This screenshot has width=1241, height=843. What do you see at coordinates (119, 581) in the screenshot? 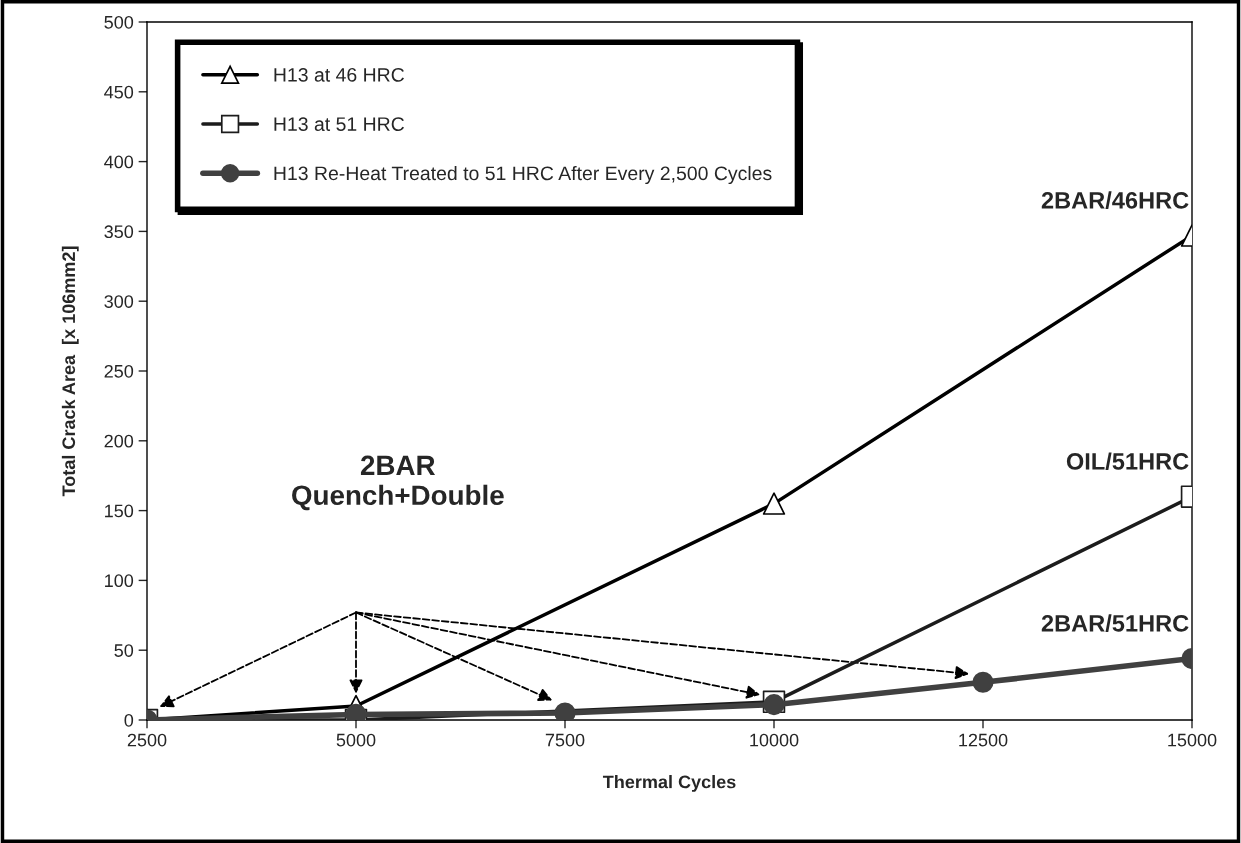
I see `y-tick-label: 100` at bounding box center [119, 581].